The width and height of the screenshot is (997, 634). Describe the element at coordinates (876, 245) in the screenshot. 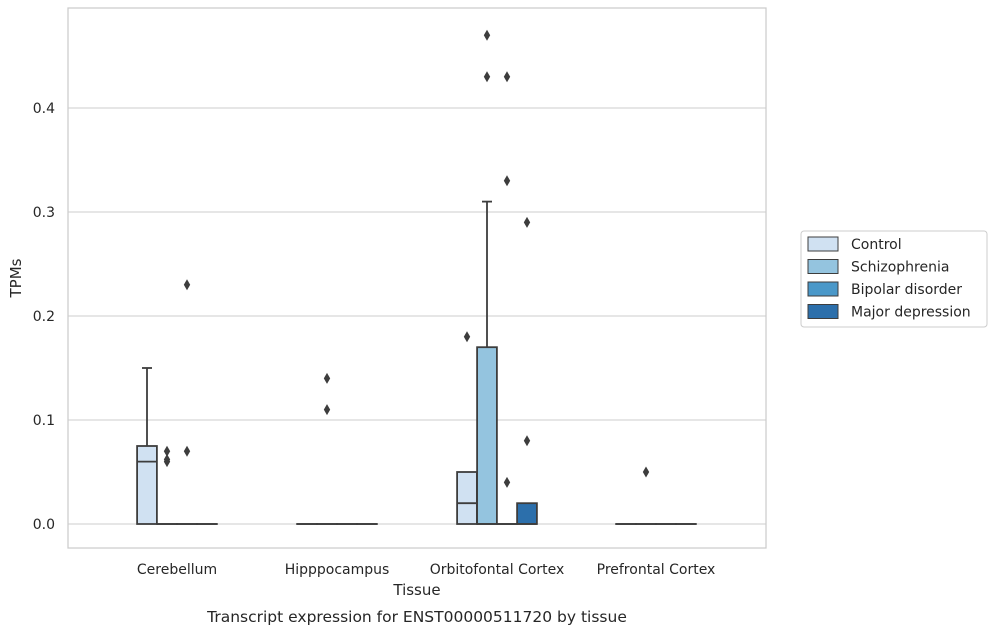

I see `legend-label: Control` at that location.